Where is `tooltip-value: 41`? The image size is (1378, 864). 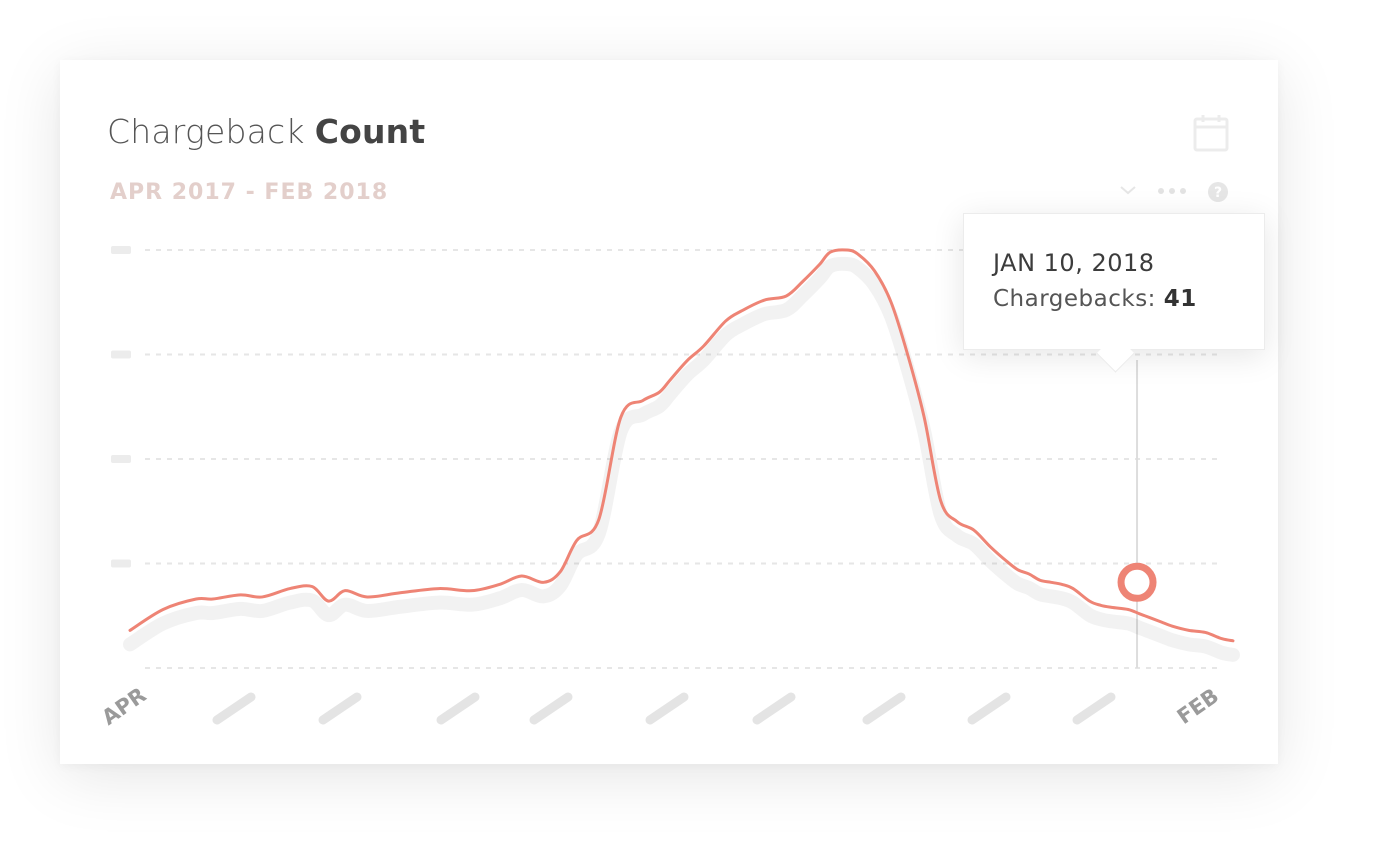 tooltip-value: 41 is located at coordinates (1180, 299).